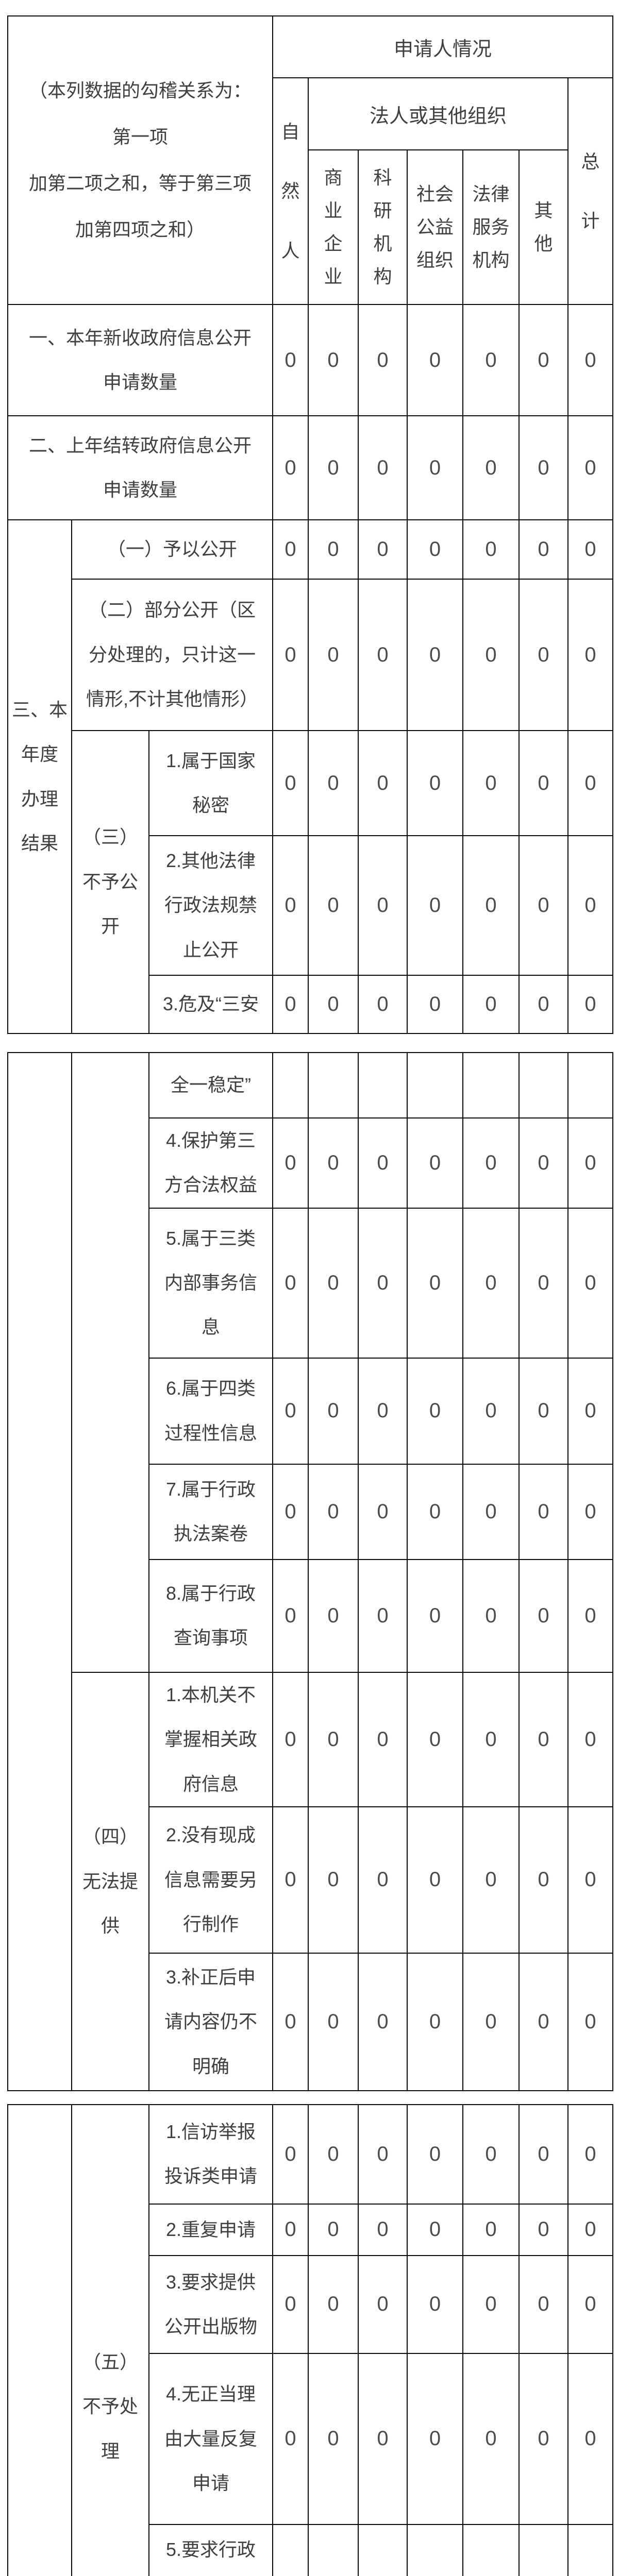 This screenshot has height=2576, width=619. What do you see at coordinates (140, 360) in the screenshot?
I see `row-label-new-applications: 一、本年新收政府信息公开 申请数量` at bounding box center [140, 360].